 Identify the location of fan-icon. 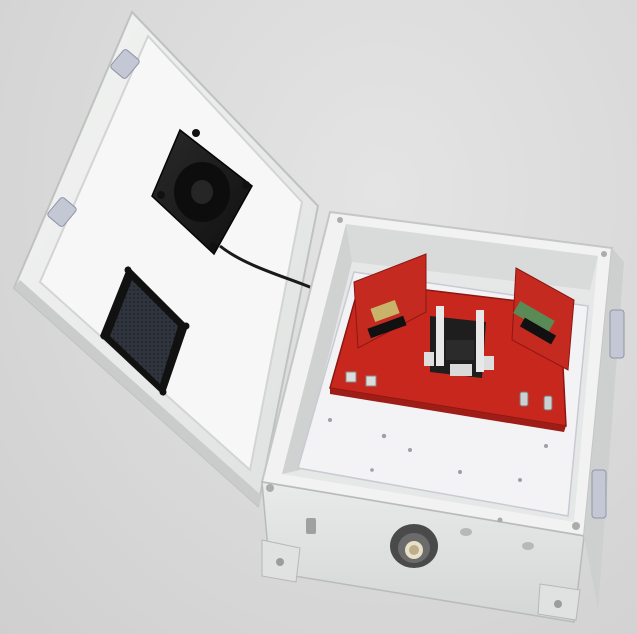
(202, 192).